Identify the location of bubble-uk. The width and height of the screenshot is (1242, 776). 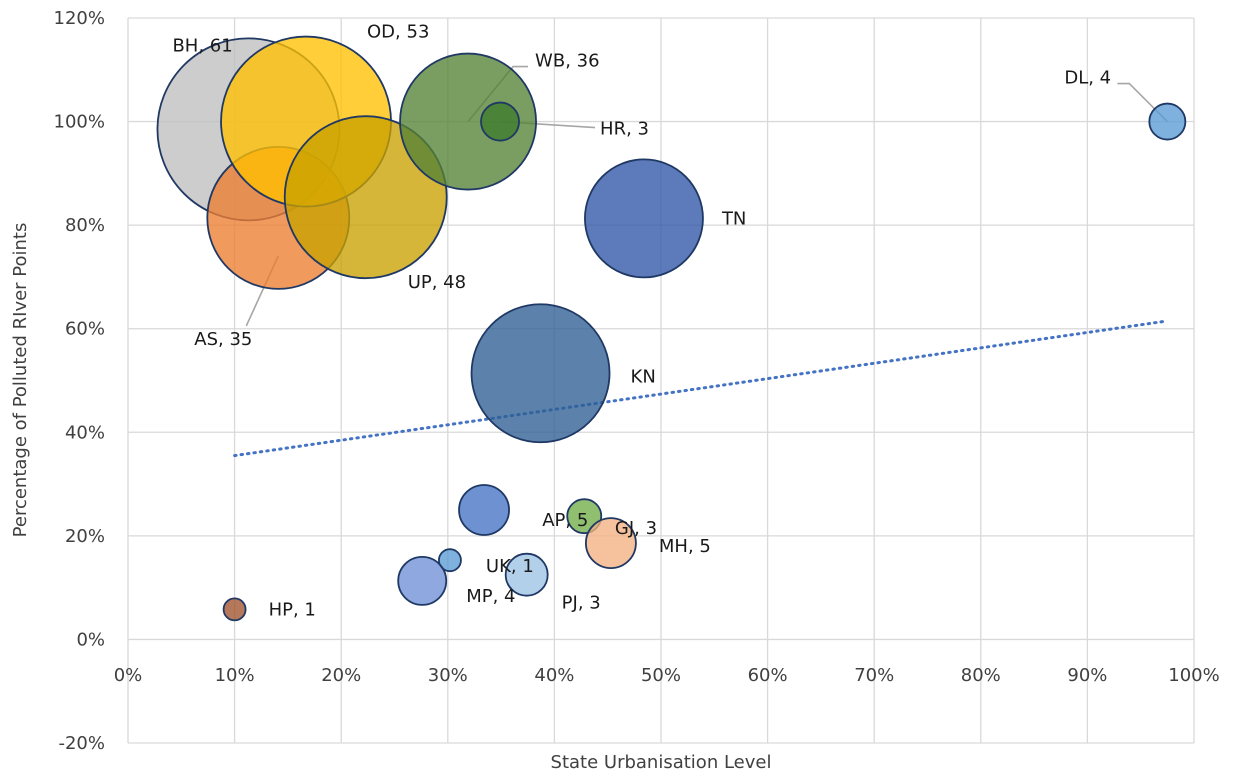
(450, 560).